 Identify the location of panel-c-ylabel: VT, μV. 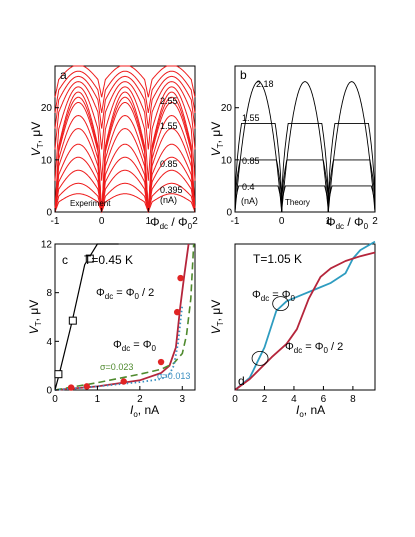
(35, 317).